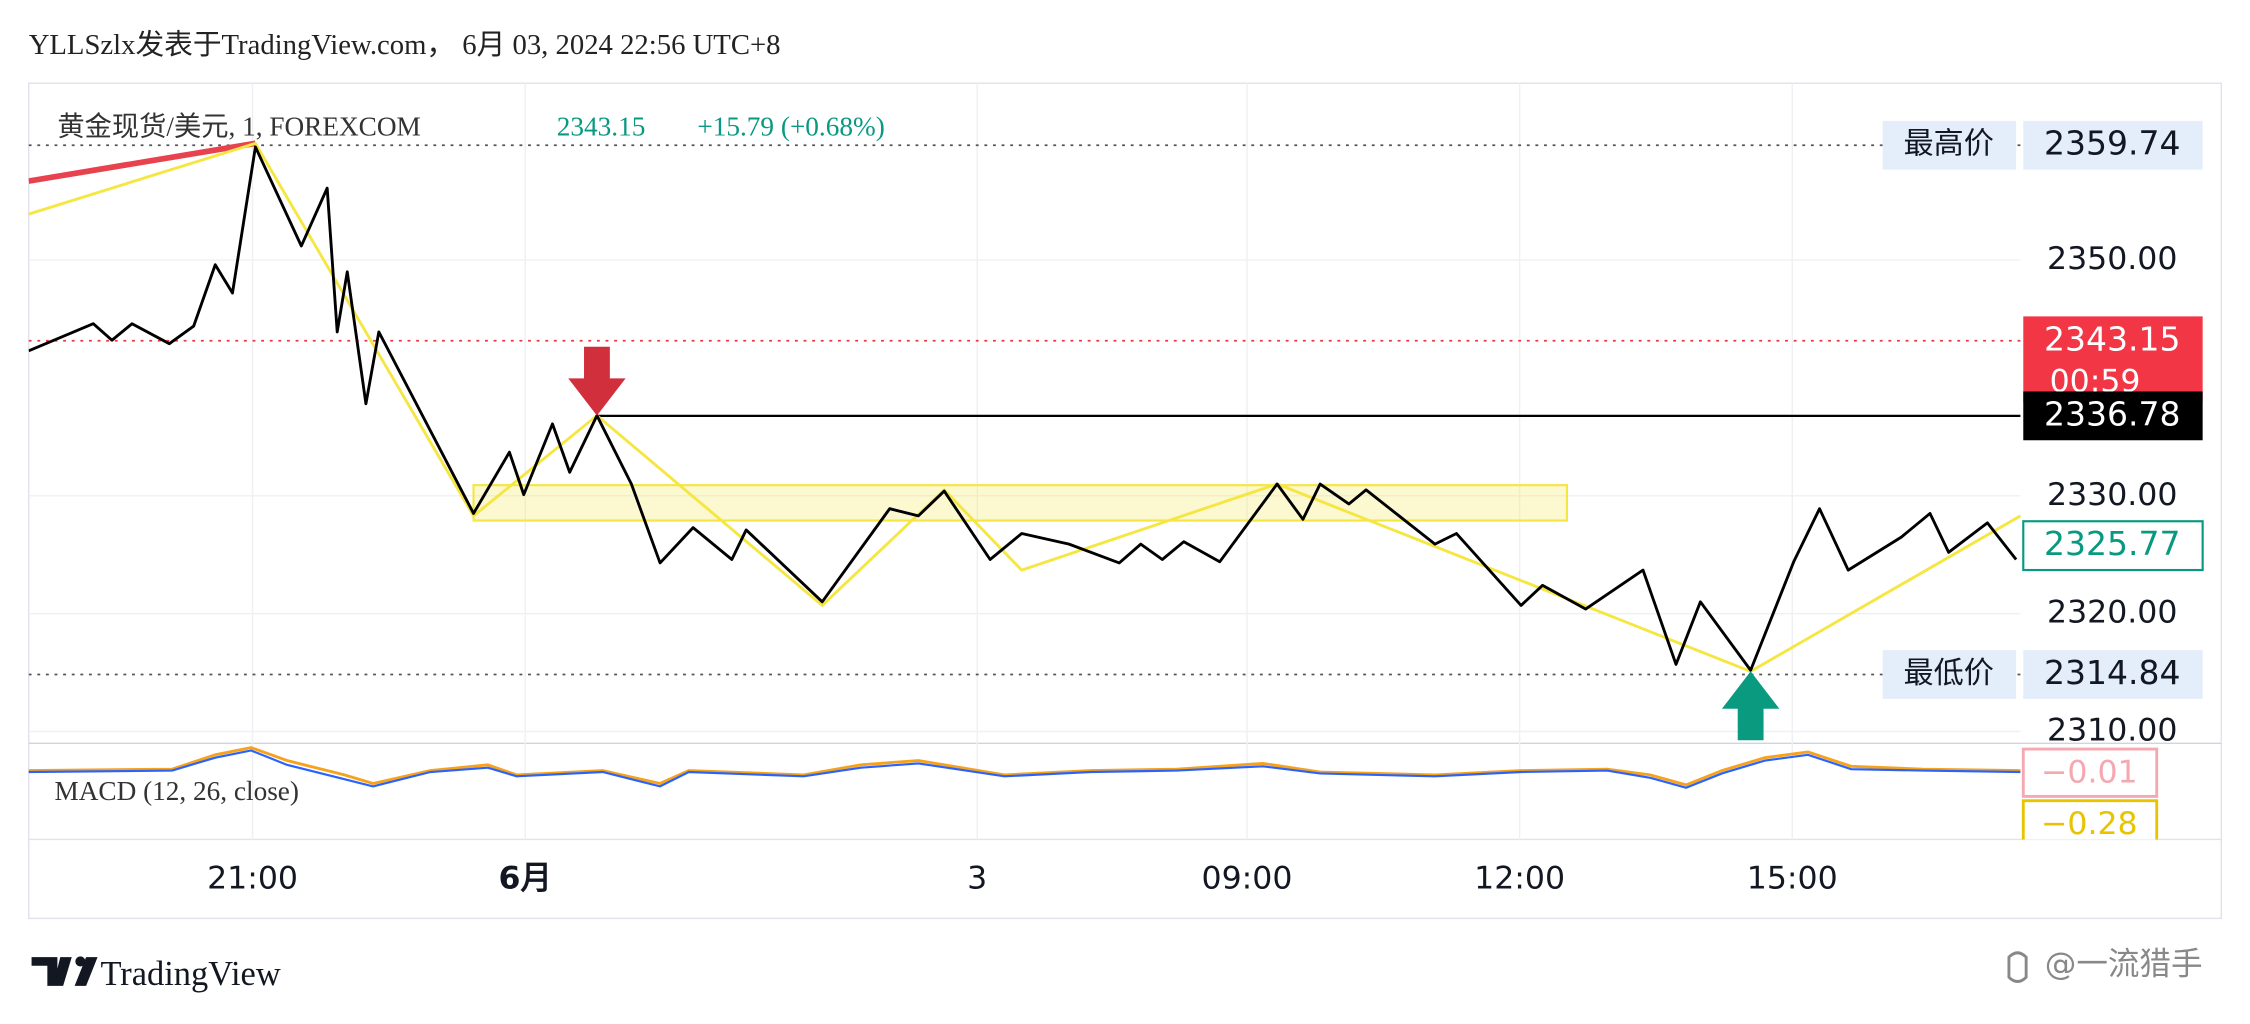 Image resolution: width=2250 pixels, height=1024 pixels. Describe the element at coordinates (190, 974) in the screenshot. I see `brand: TradingView` at that location.